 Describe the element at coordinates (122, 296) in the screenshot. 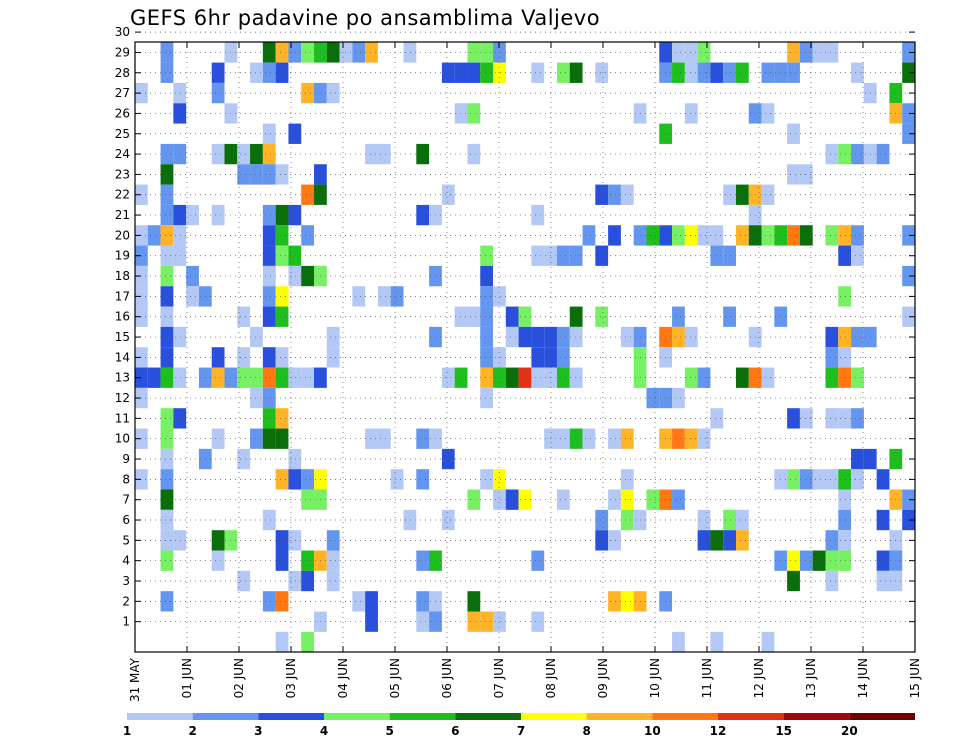

I see `y-tick-label: 17` at that location.